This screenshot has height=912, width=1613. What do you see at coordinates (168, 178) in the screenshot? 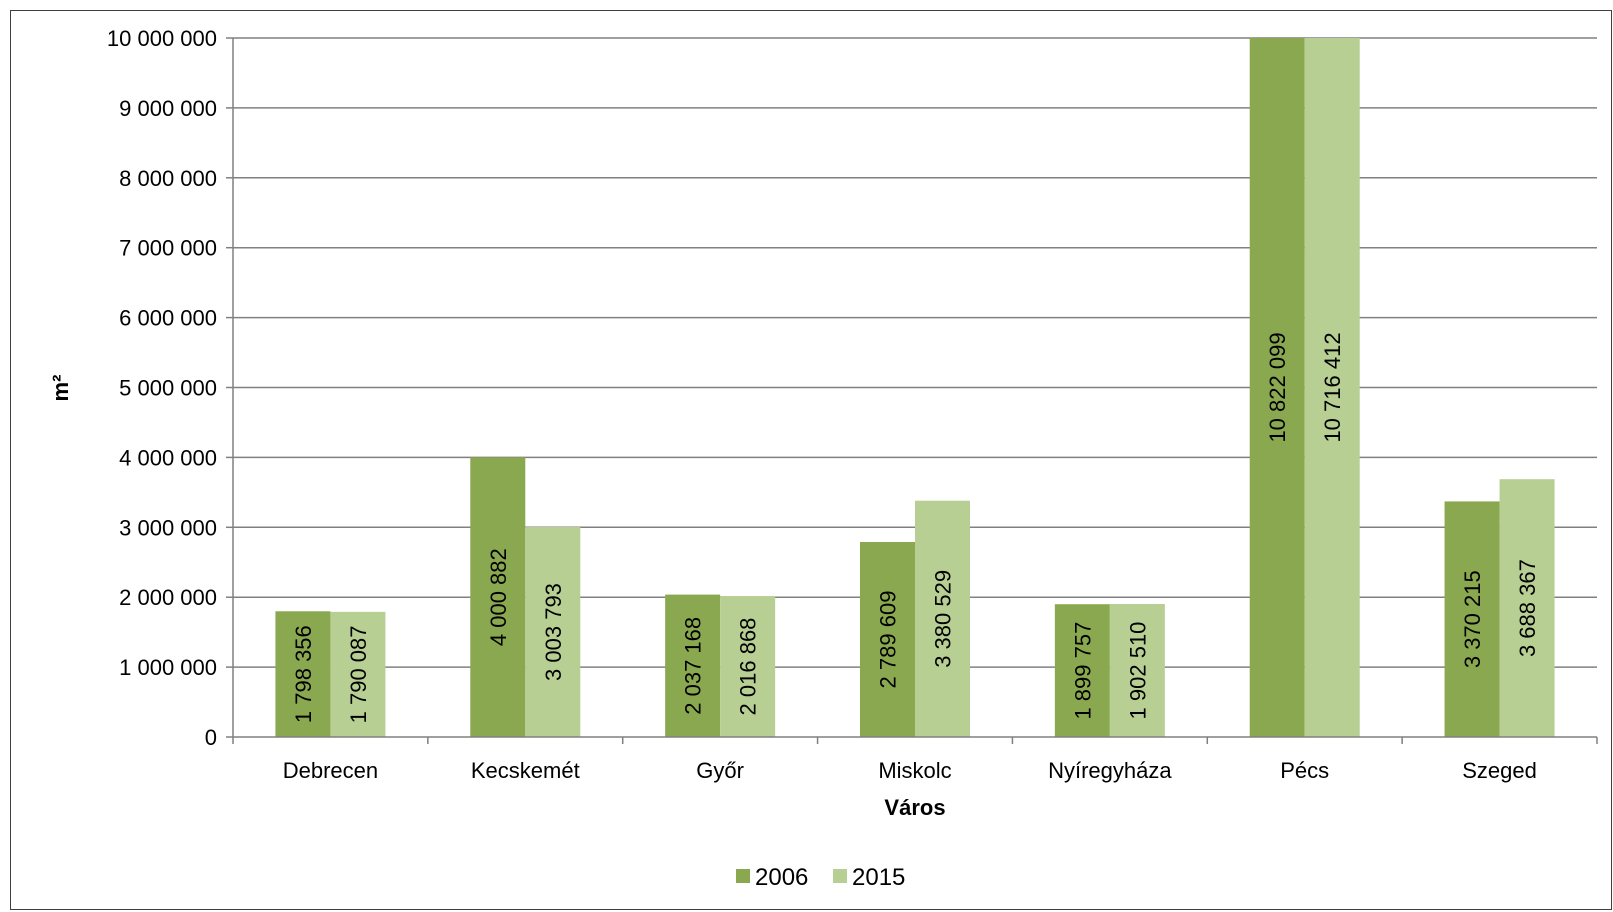
I see `y-tick-label: 8 000 000` at bounding box center [168, 178].